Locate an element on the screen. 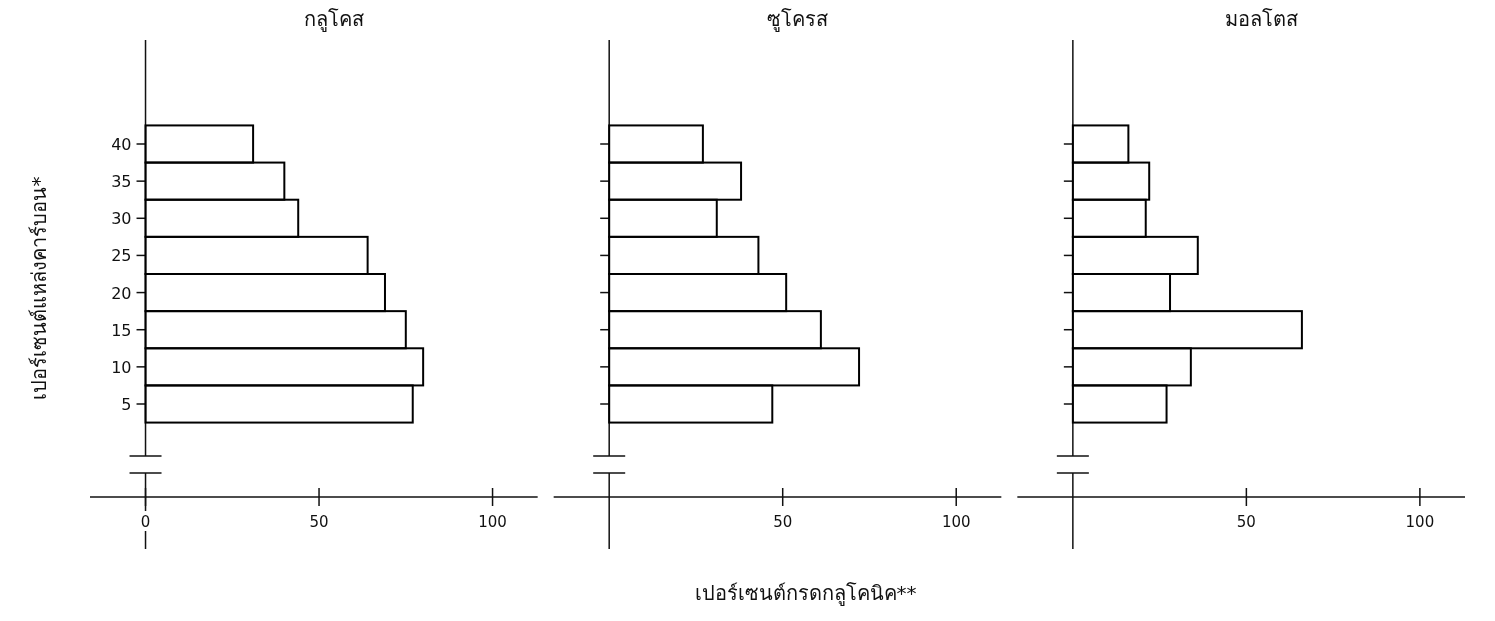  chart-title: มอลโตส is located at coordinates (1261, 19).